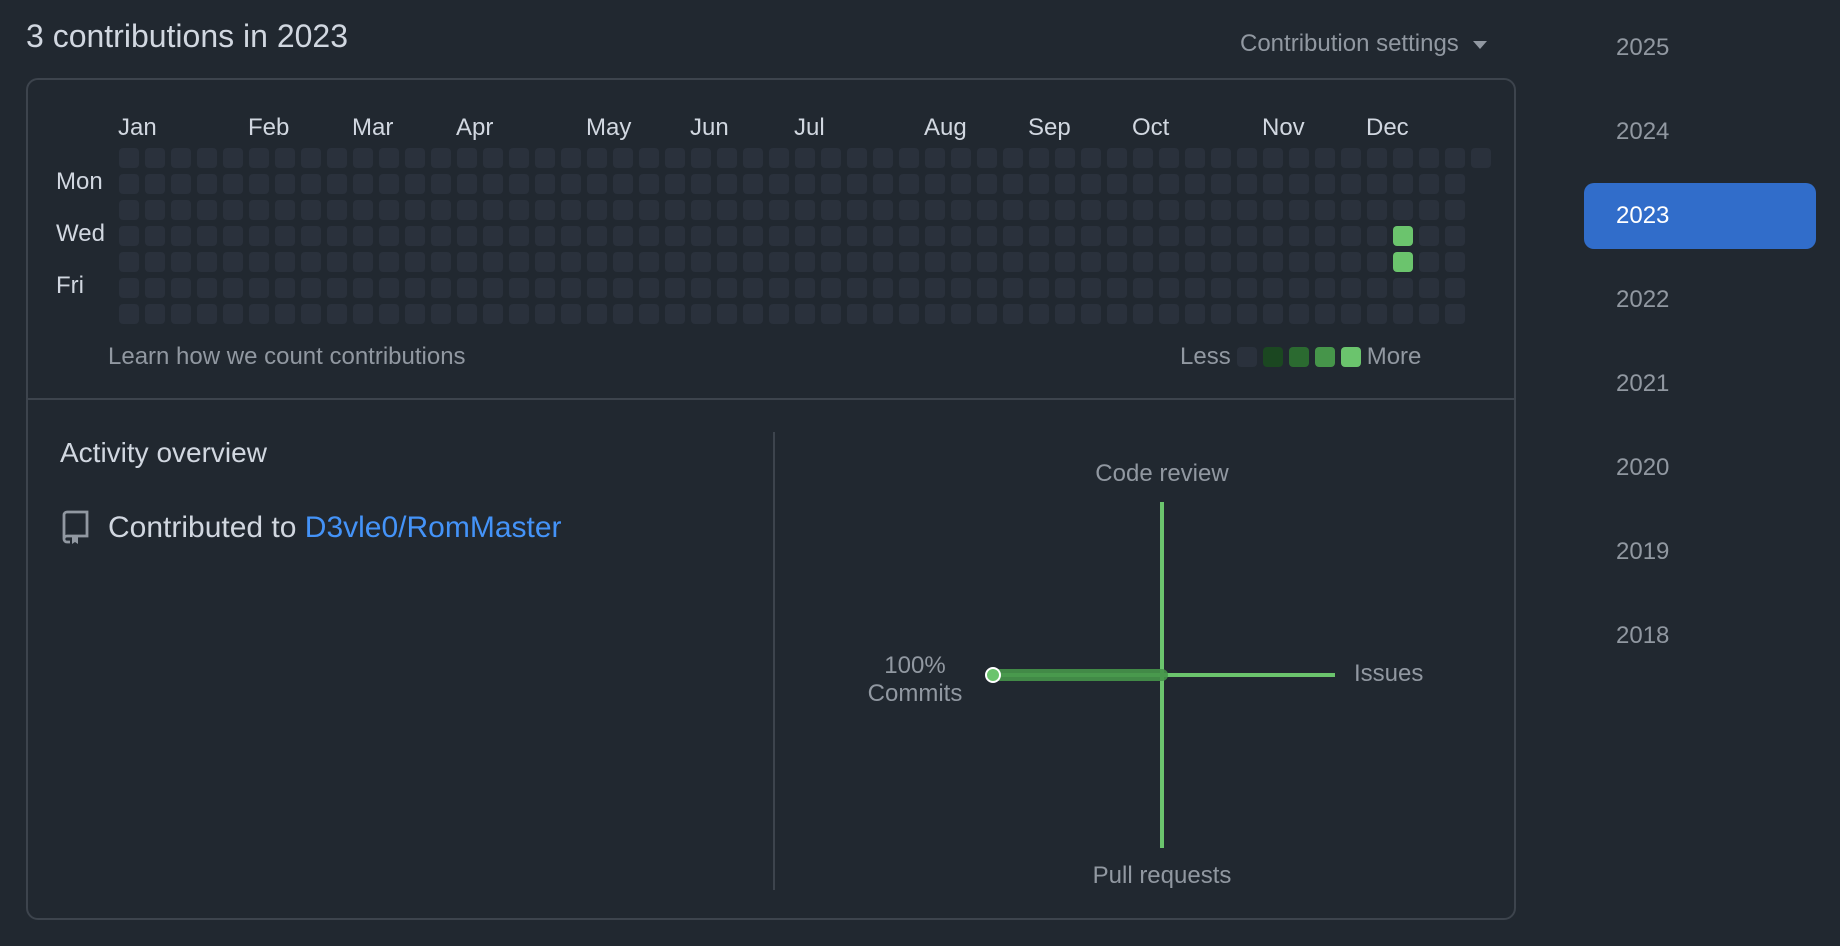  I want to click on contribution-settings-button: Contribution settings, so click(1363, 44).